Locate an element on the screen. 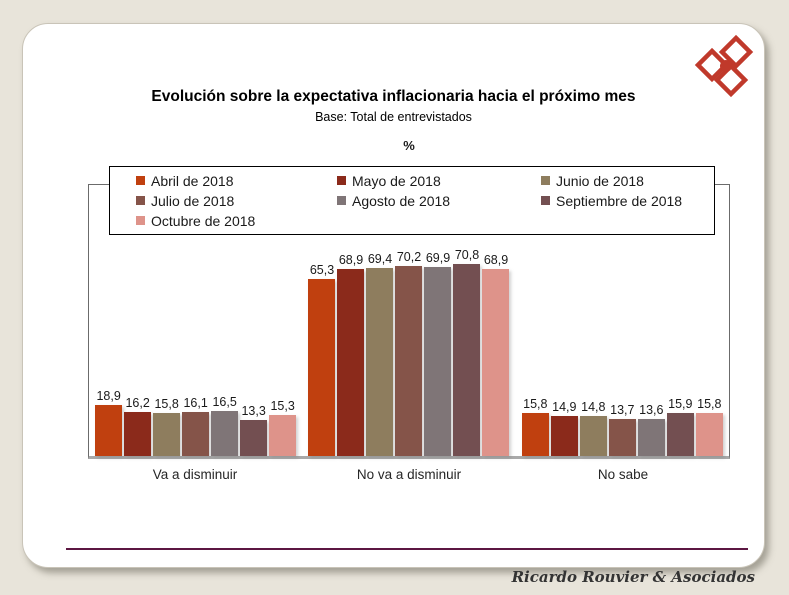 The height and width of the screenshot is (595, 789). bar: 70,8 is located at coordinates (467, 352).